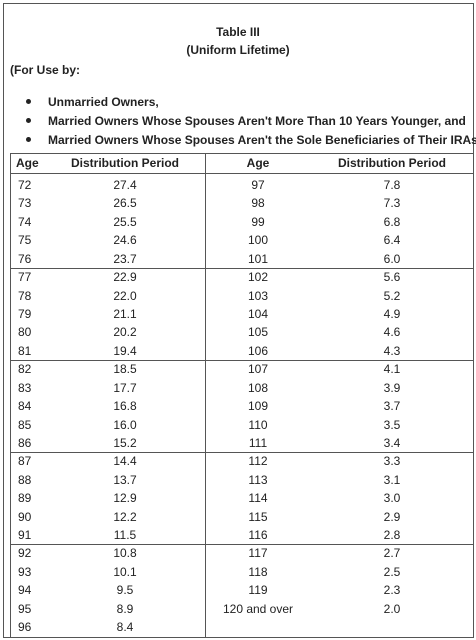 This screenshot has height=640, width=476. Describe the element at coordinates (392, 442) in the screenshot. I see `period-cell: 3.4` at that location.